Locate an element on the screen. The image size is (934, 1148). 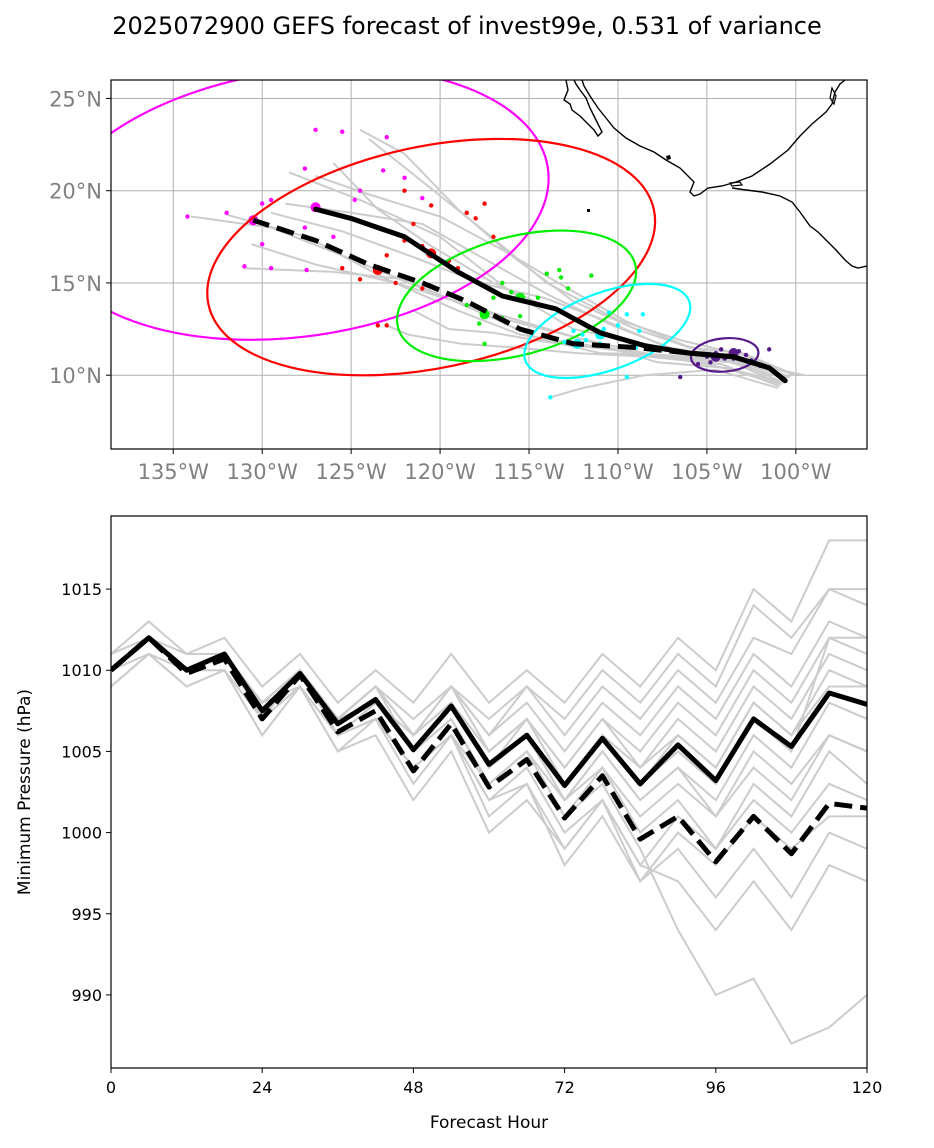
mean-tracks is located at coordinates (520, 295).